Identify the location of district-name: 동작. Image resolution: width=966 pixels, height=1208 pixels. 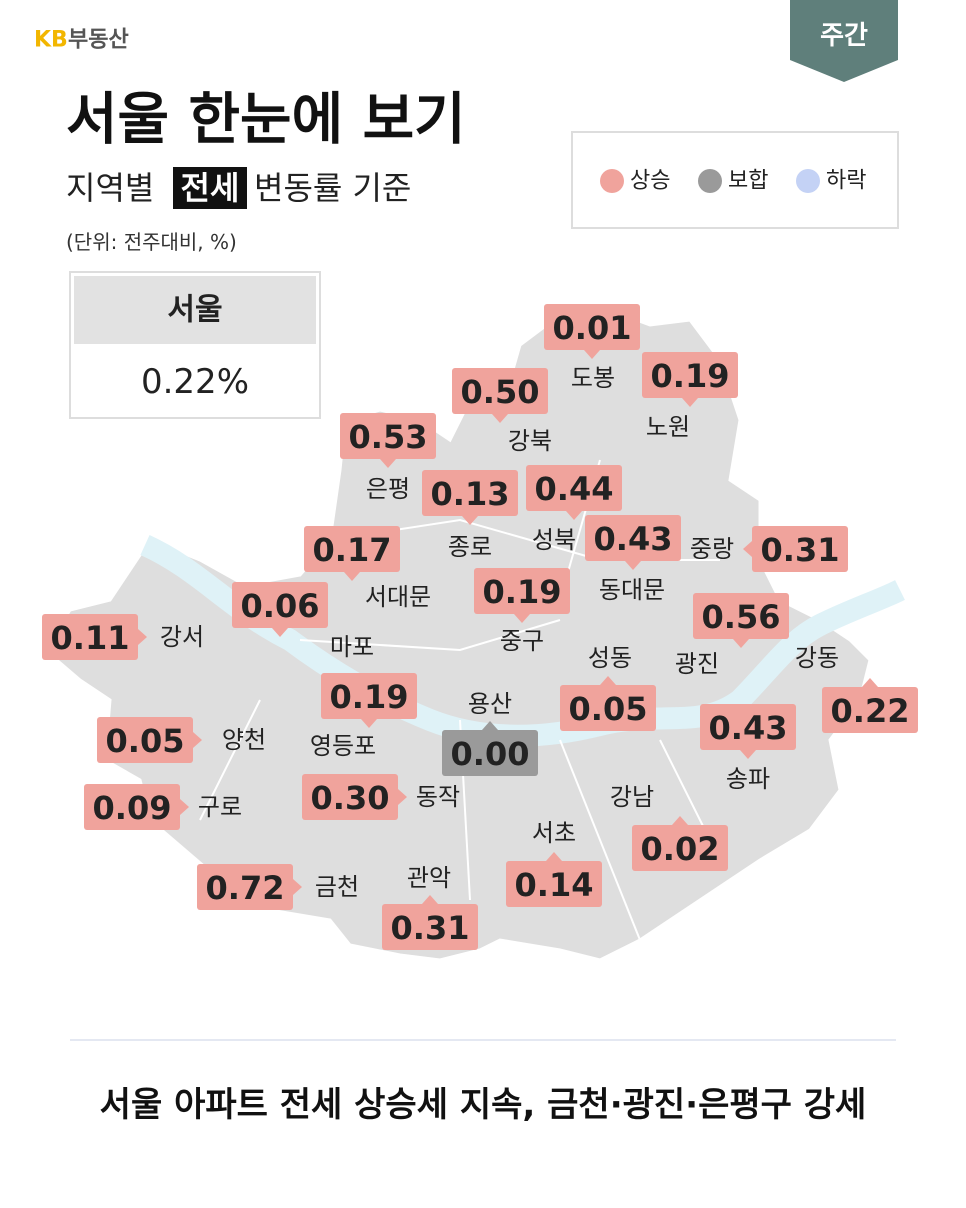
(438, 797).